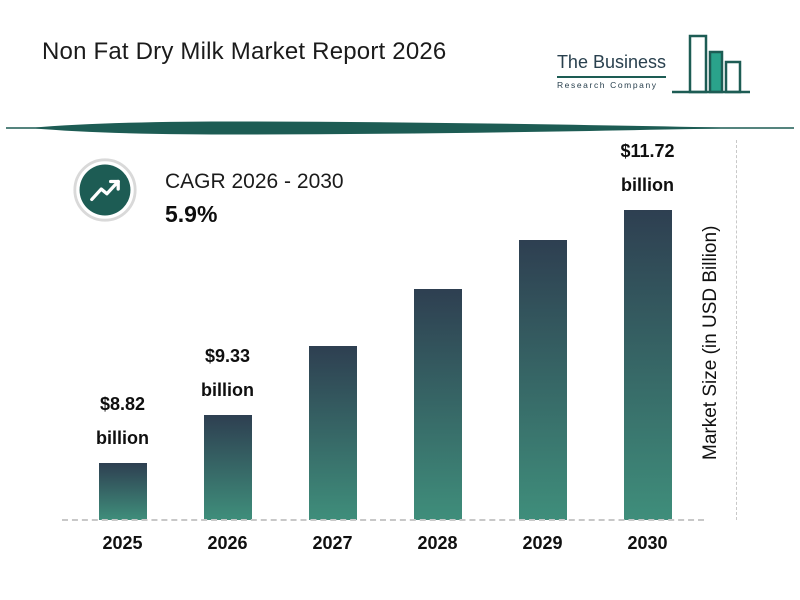  I want to click on bar-column-2028, so click(437, 404).